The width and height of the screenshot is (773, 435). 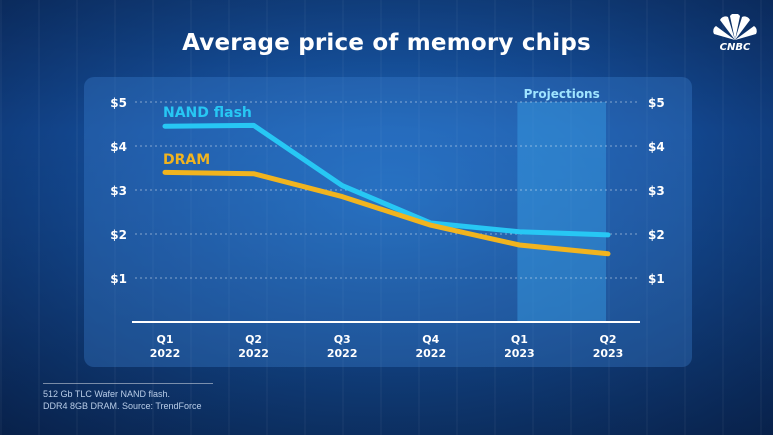 What do you see at coordinates (342, 339) in the screenshot?
I see `x-tick-label-quarter: Q3` at bounding box center [342, 339].